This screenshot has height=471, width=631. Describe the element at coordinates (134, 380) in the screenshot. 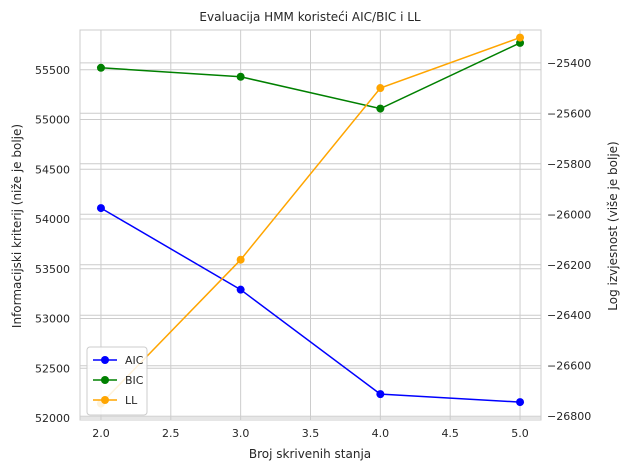

I see `bic-legend-label: BIC` at that location.